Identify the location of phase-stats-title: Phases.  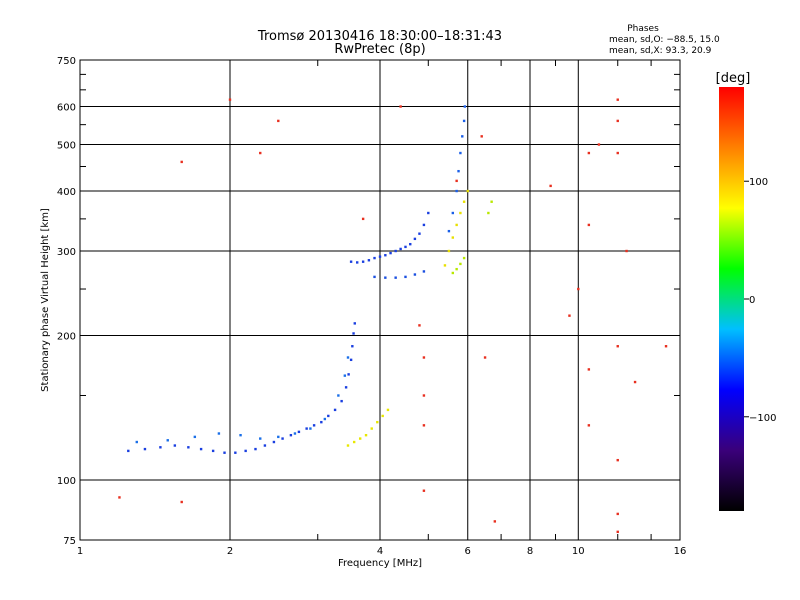
(643, 29).